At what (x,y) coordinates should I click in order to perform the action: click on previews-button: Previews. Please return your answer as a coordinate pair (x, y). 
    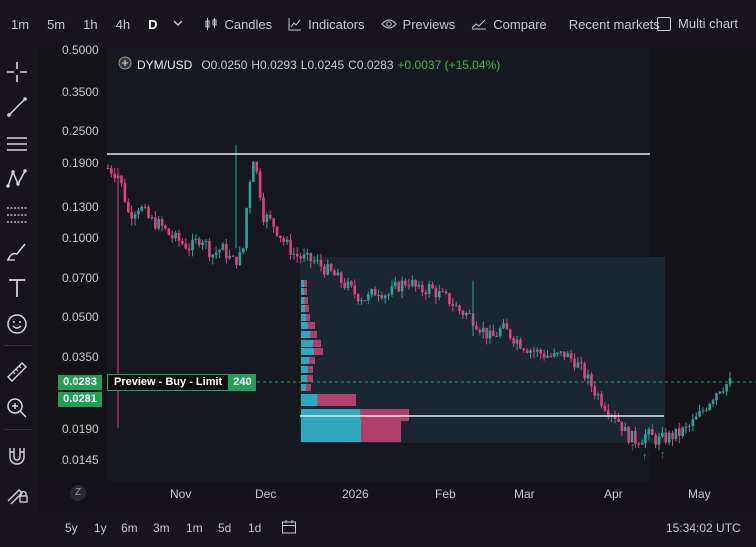
    Looking at the image, I should click on (417, 24).